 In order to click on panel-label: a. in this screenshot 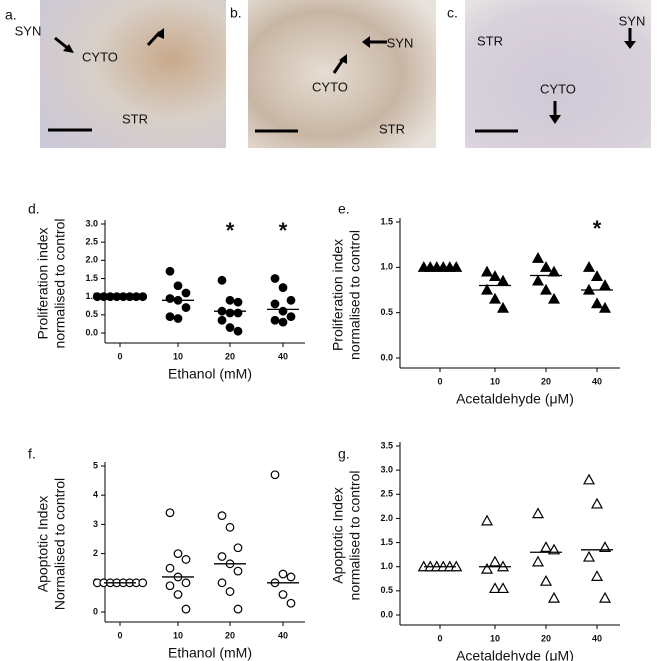, I will do `click(11, 15)`.